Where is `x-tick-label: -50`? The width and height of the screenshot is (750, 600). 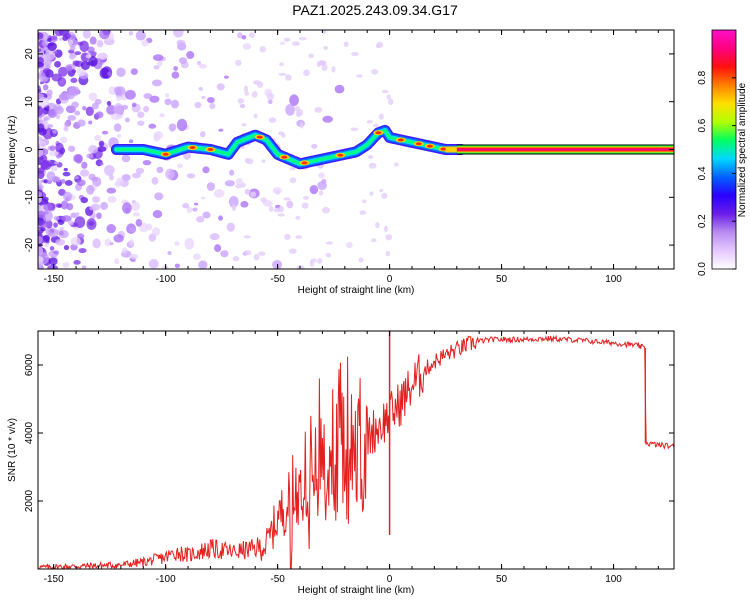 x-tick-label: -50 is located at coordinates (277, 279).